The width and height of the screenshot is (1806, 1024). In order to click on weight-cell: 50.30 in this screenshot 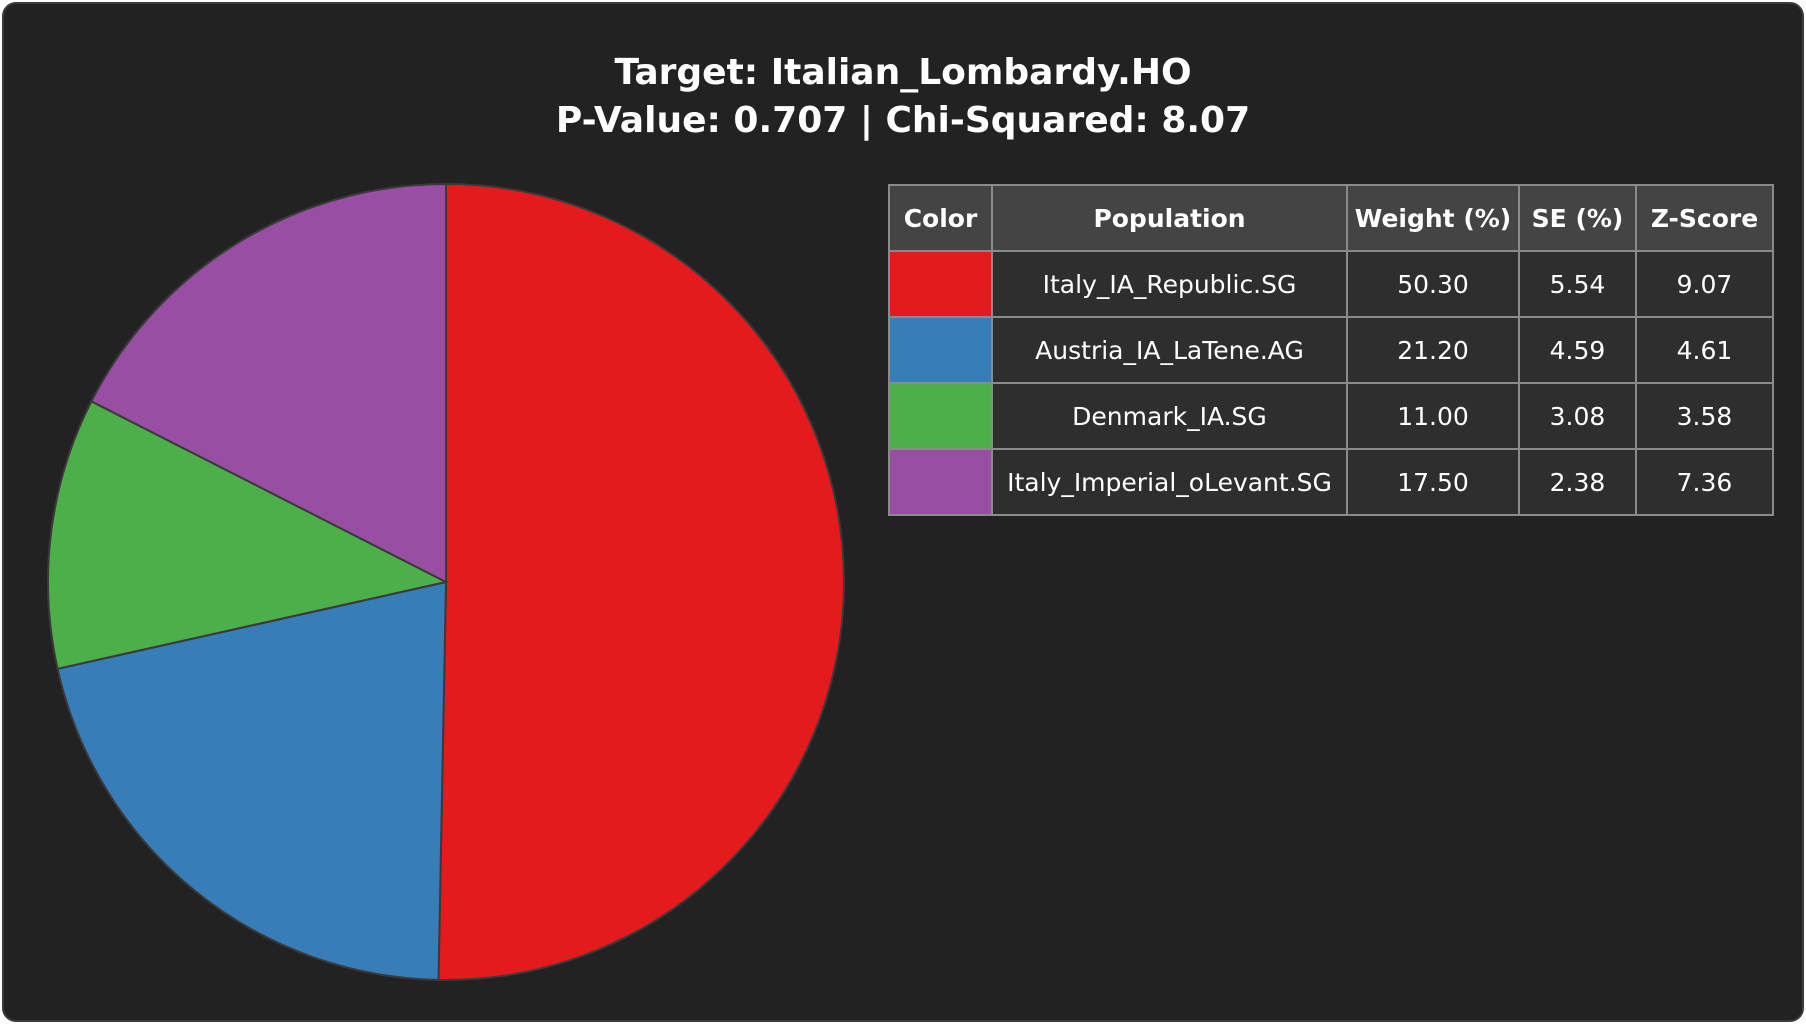, I will do `click(1433, 284)`.